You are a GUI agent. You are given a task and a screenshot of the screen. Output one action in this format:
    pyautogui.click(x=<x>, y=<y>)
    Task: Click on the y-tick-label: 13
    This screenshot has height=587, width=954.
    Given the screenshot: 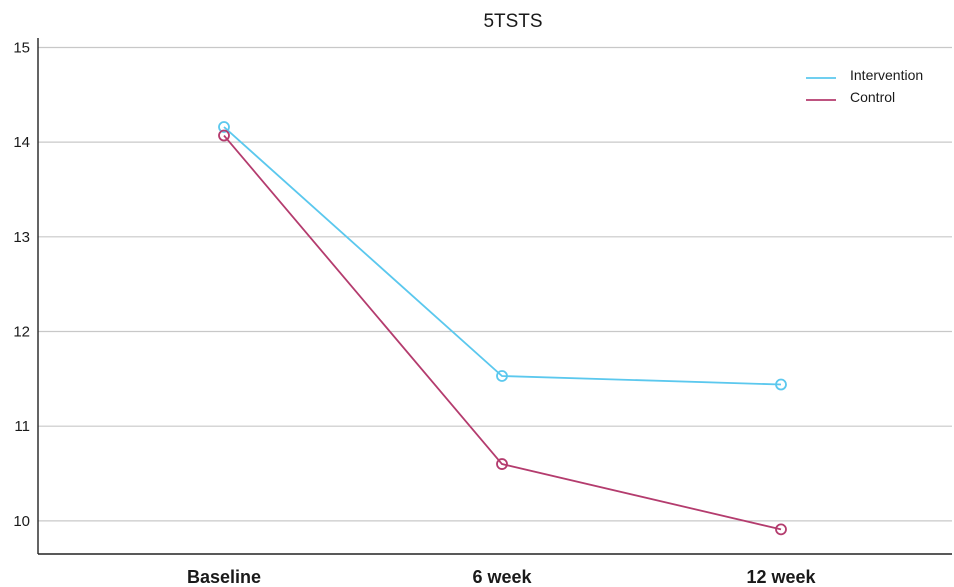 What is the action you would take?
    pyautogui.click(x=21, y=237)
    